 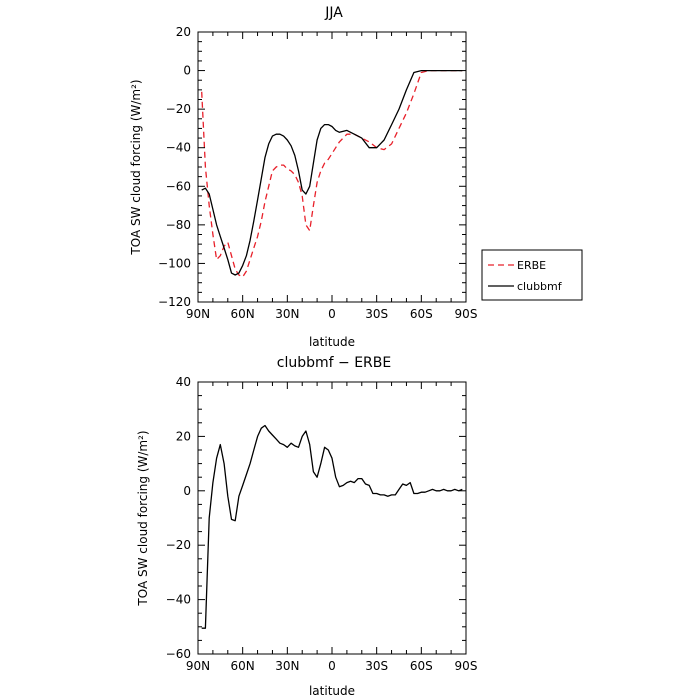 What do you see at coordinates (178, 225) in the screenshot?
I see `top-y-tick-label: −80` at bounding box center [178, 225].